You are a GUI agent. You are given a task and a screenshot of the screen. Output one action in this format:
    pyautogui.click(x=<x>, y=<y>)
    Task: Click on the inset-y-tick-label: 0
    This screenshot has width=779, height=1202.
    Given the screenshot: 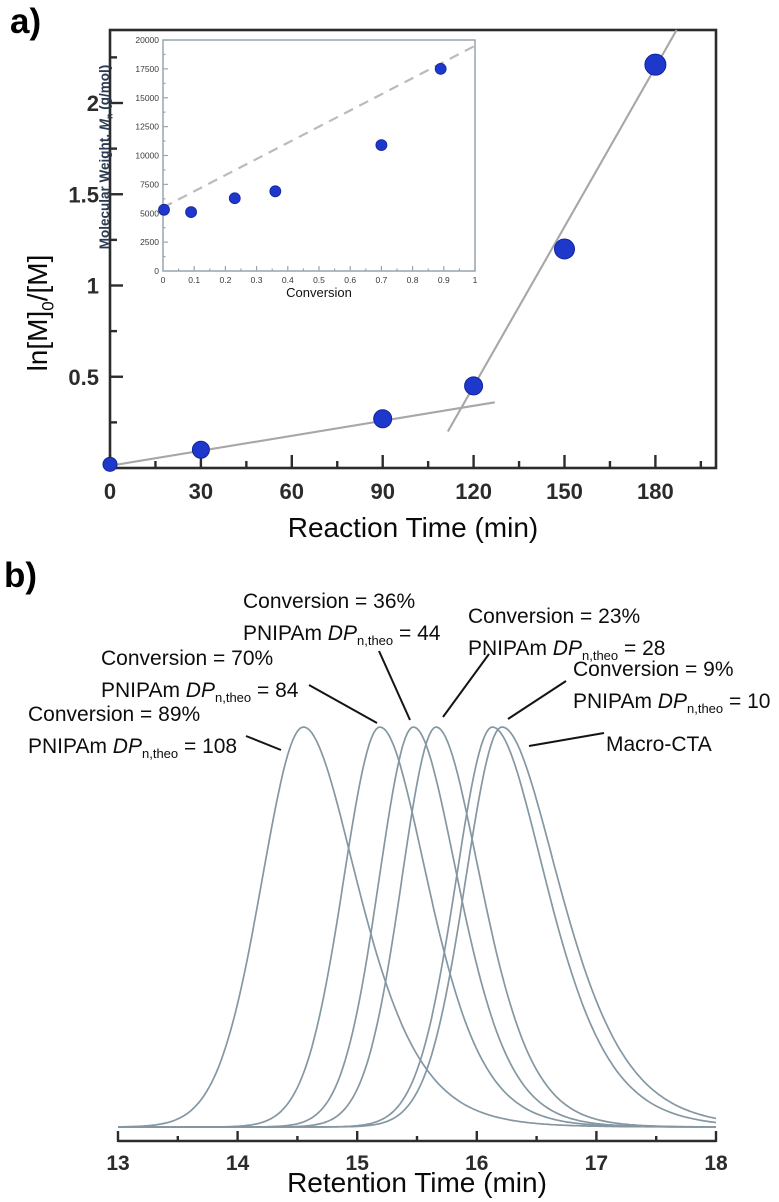 What is the action you would take?
    pyautogui.click(x=156, y=271)
    